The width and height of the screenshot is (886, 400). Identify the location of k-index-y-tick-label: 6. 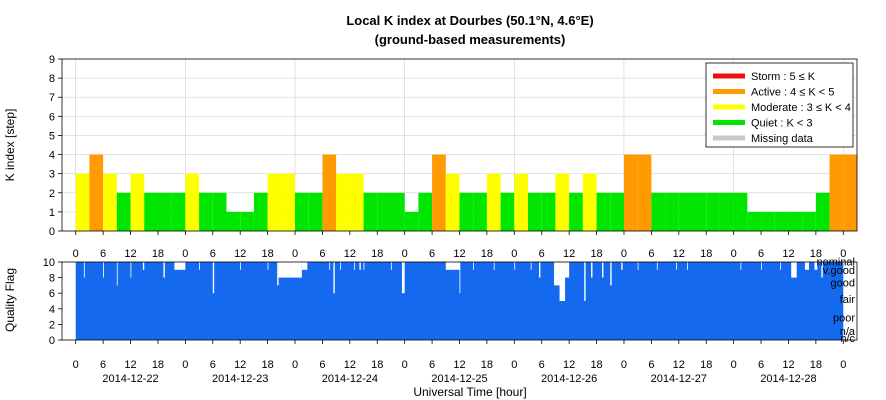
(52, 117).